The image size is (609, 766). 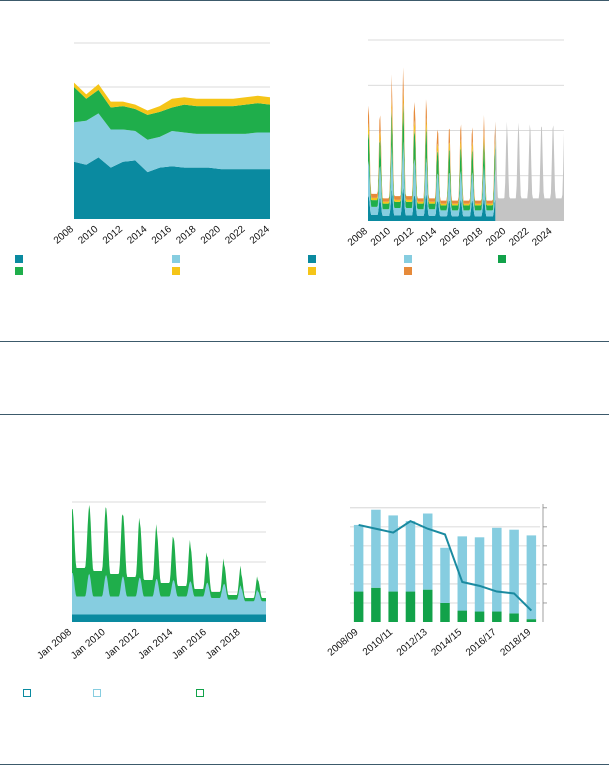 I want to click on chart4-x-tick-label: 2018/19, so click(x=516, y=643).